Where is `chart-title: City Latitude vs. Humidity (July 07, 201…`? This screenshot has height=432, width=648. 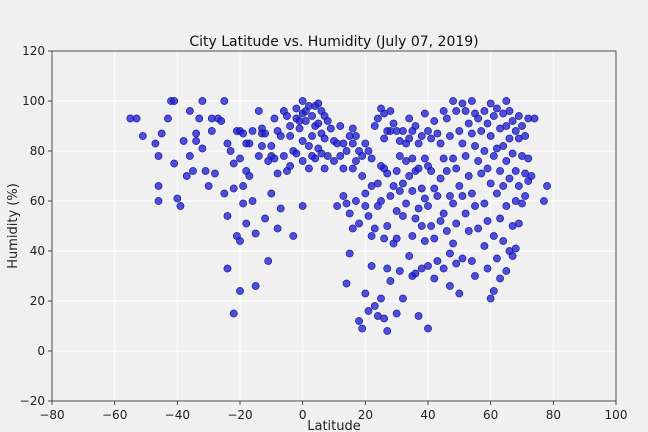 chart-title: City Latitude vs. Humidity (July 07, 201… is located at coordinates (333, 42).